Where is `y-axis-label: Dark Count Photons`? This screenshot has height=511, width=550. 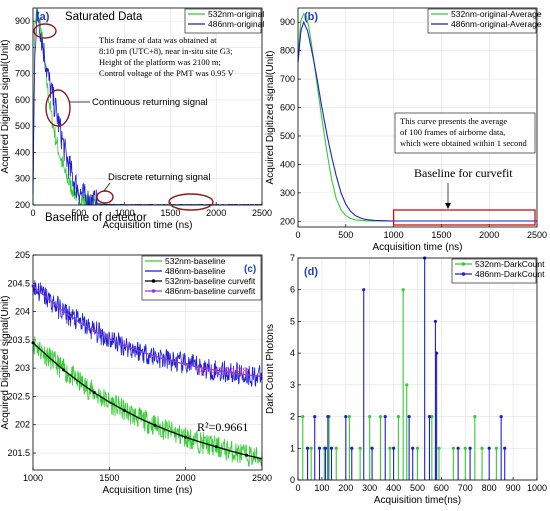 y-axis-label: Dark Count Photons is located at coordinates (270, 369).